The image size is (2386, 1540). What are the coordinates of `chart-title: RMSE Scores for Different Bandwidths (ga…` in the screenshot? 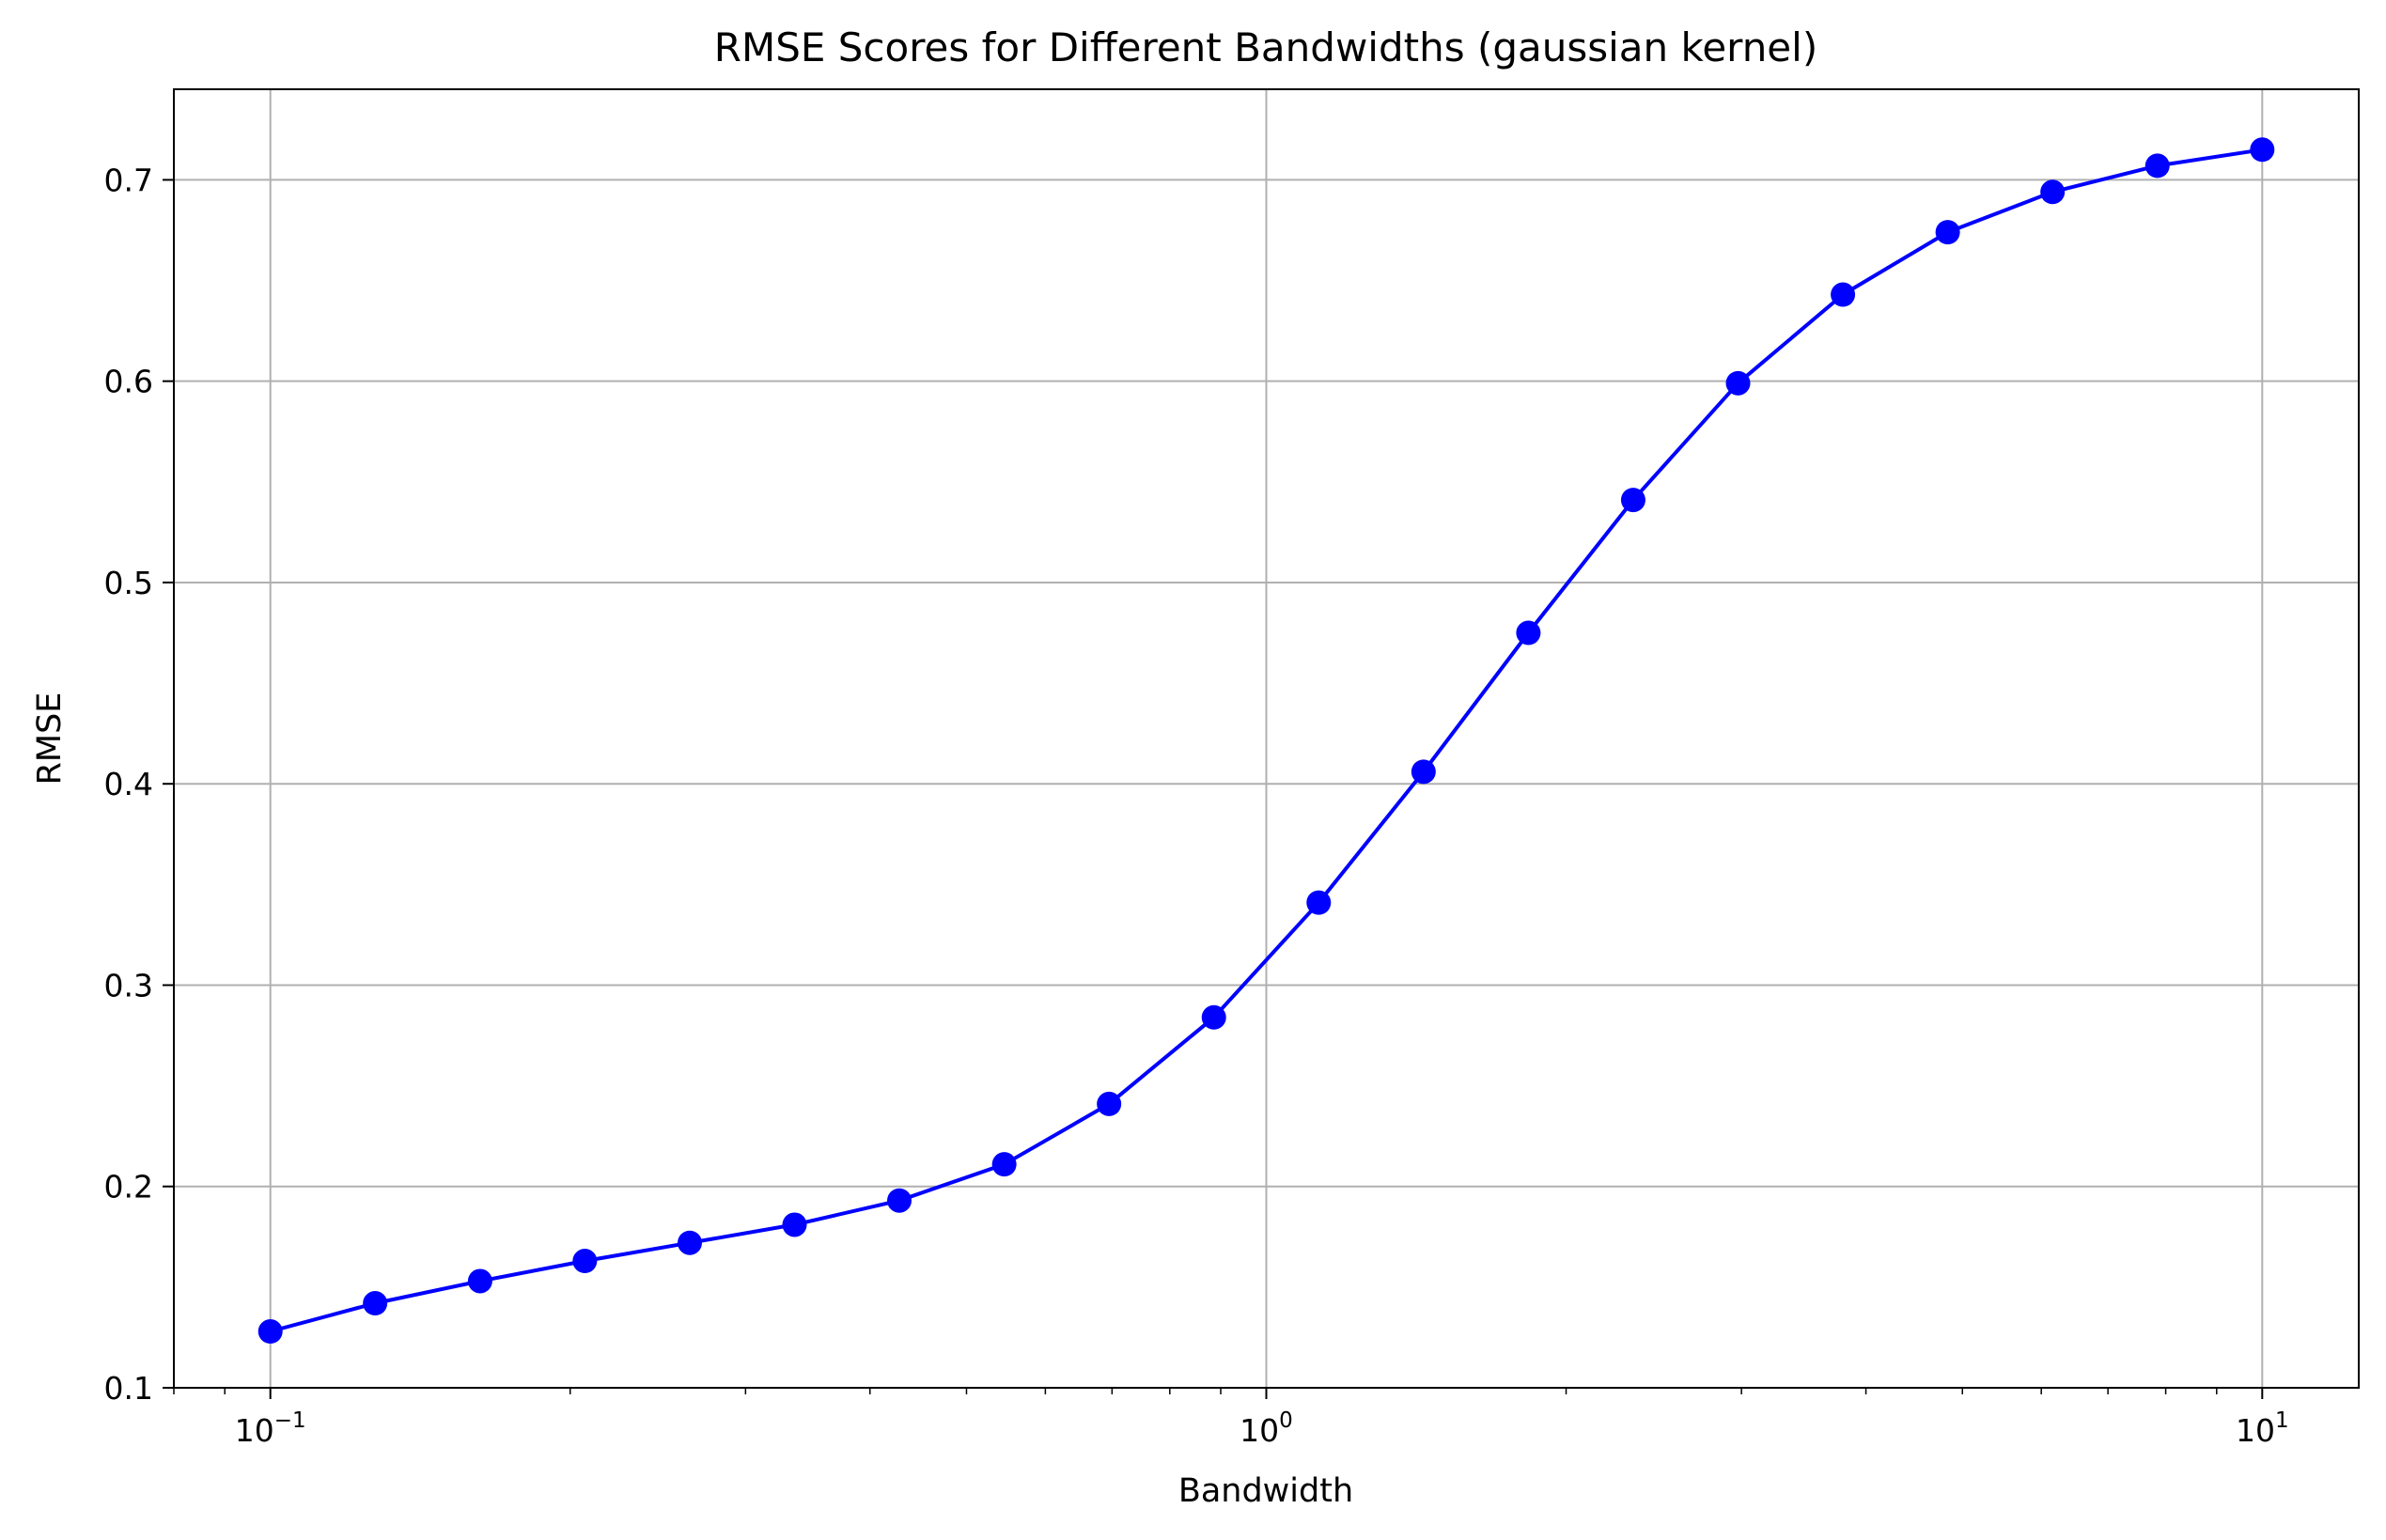 It's located at (1265, 47).